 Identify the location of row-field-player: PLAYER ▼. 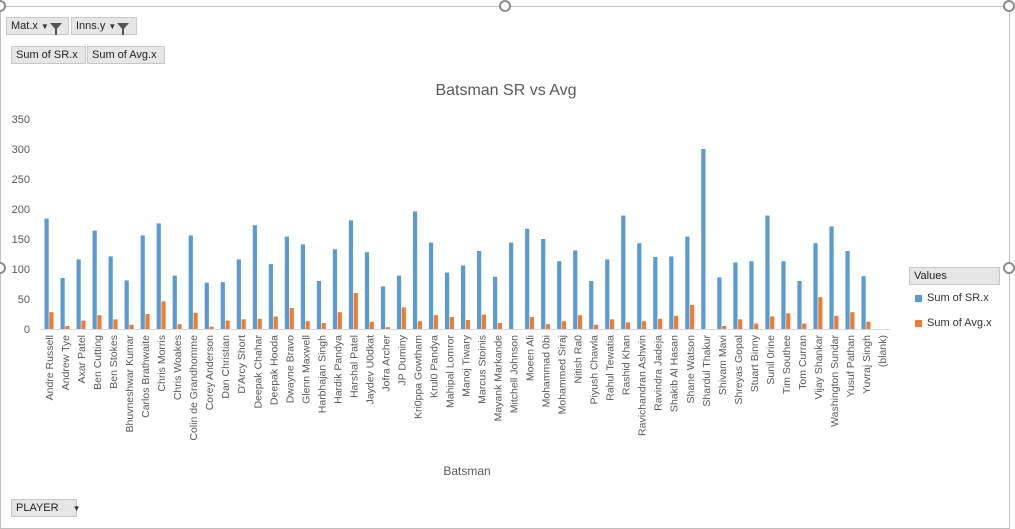
(46, 508).